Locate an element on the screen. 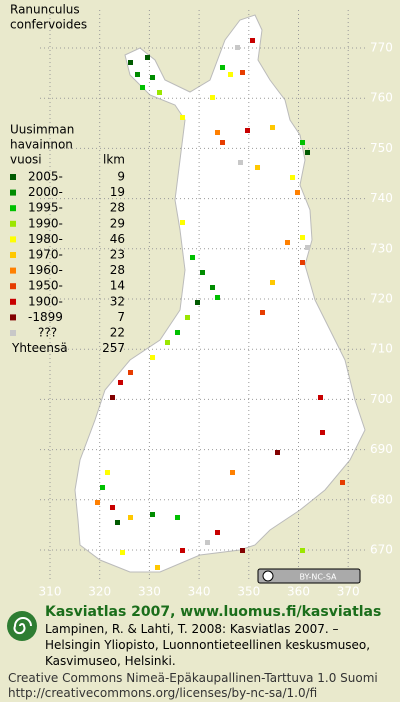 The height and width of the screenshot is (702, 400). legend-count: 9 is located at coordinates (121, 177).